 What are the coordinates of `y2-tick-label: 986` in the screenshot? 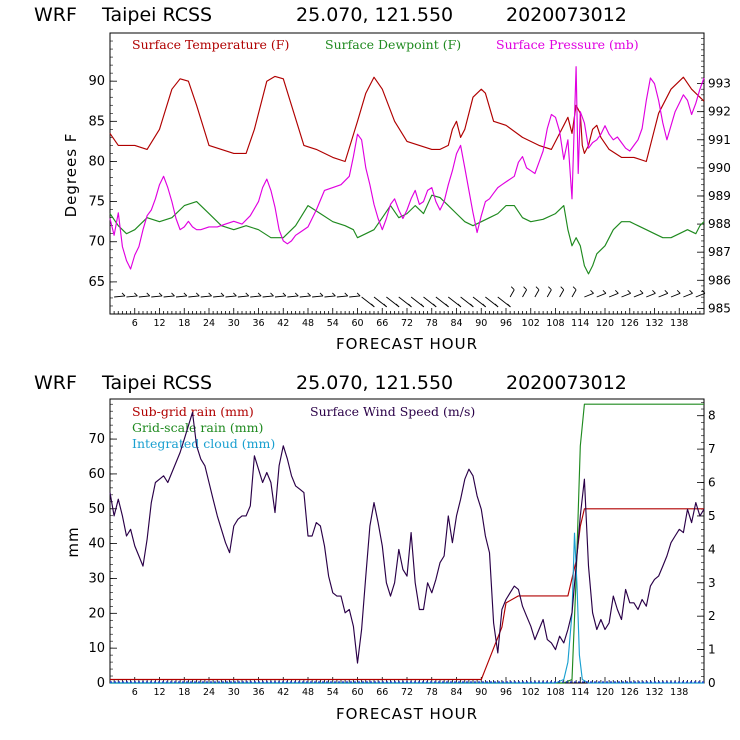 It's located at (719, 280).